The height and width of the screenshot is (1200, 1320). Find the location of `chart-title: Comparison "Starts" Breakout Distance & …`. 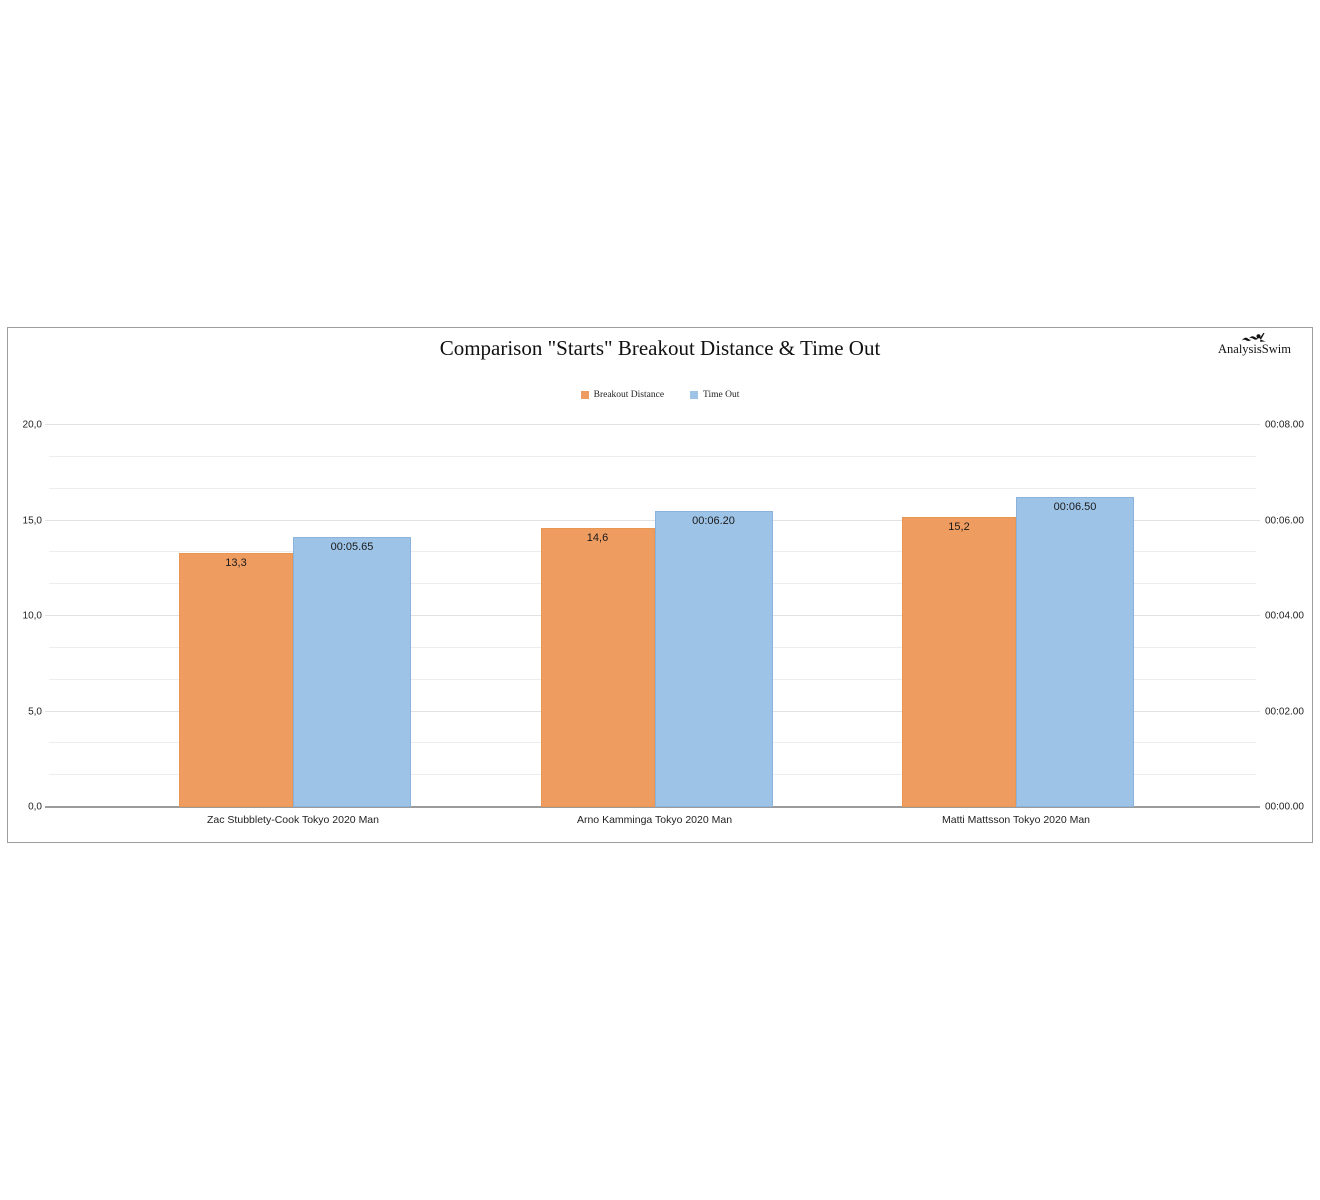

chart-title: Comparison "Starts" Breakout Distance & … is located at coordinates (660, 348).